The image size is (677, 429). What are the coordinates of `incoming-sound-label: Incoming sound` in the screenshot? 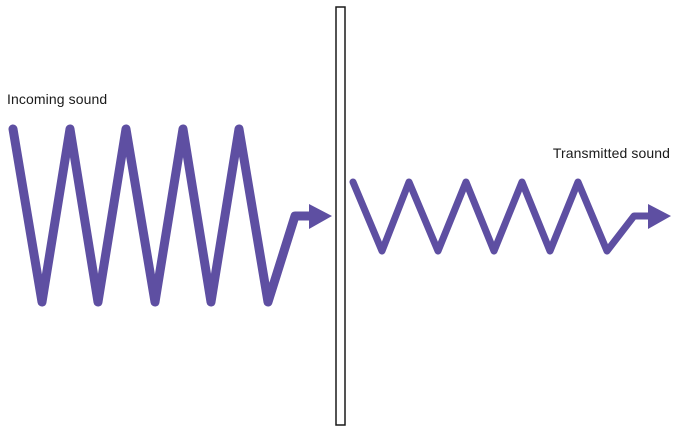 It's located at (57, 99).